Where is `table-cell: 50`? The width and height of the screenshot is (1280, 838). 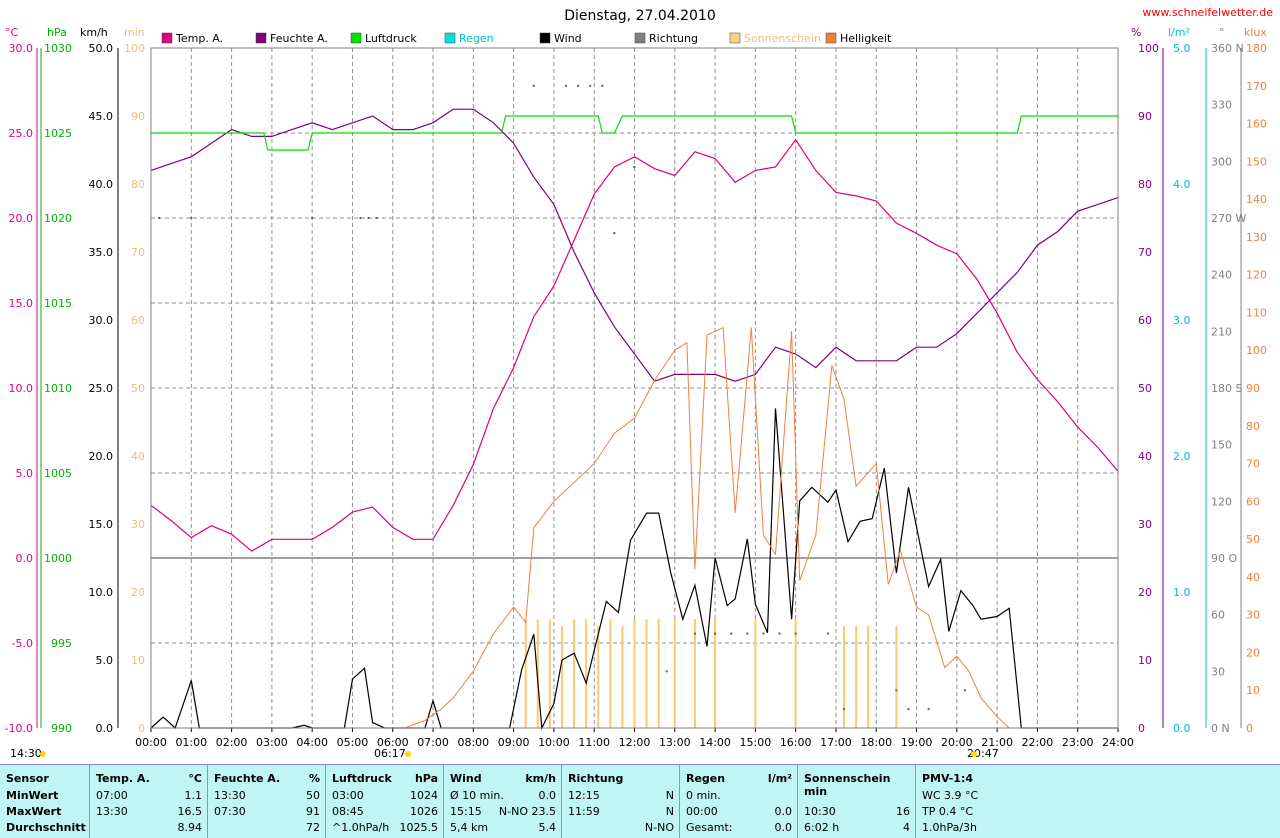 table-cell: 50 is located at coordinates (313, 795).